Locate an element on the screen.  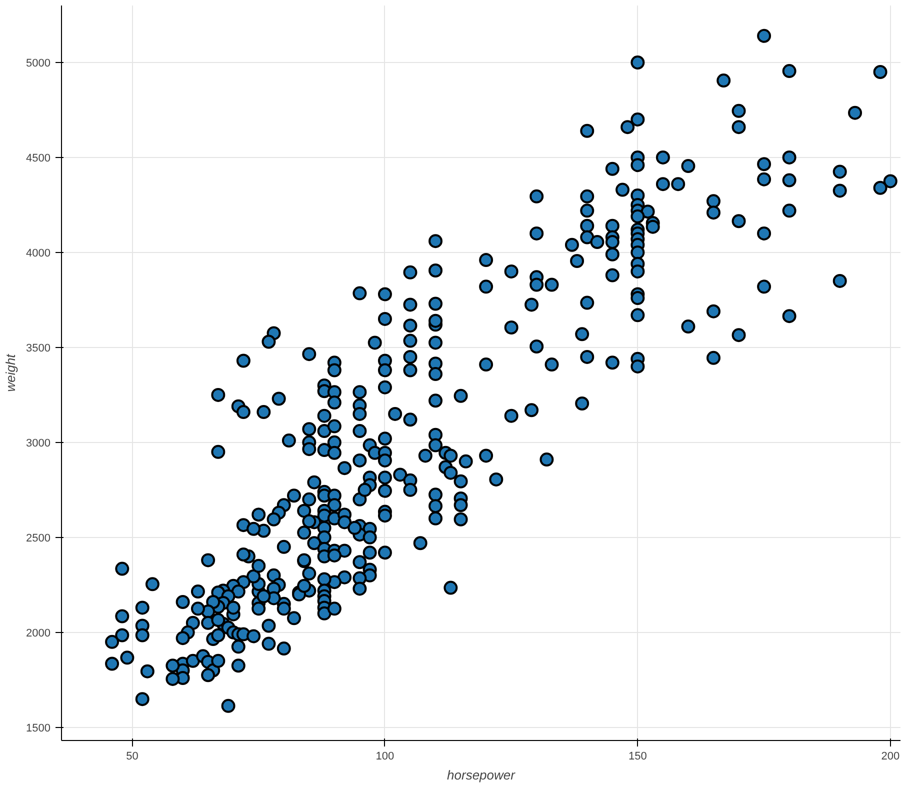
y-tick-label: 5000 is located at coordinates (38, 63).